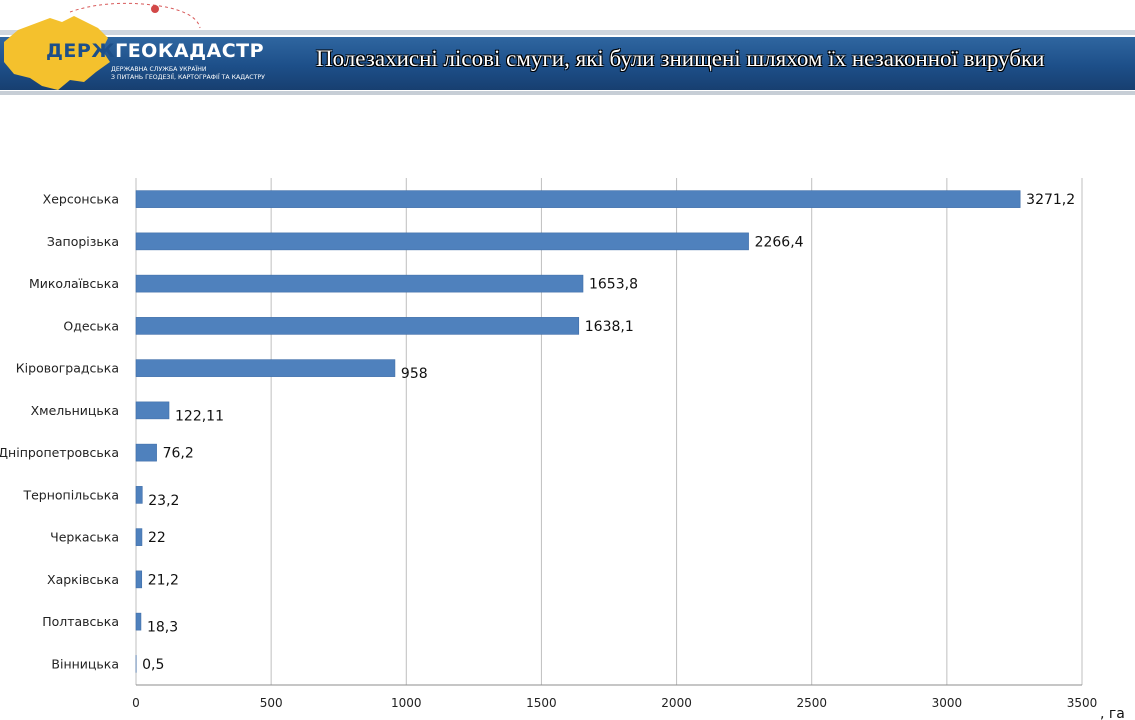 The width and height of the screenshot is (1135, 720). What do you see at coordinates (811, 703) in the screenshot?
I see `x-tick-label: 2500` at bounding box center [811, 703].